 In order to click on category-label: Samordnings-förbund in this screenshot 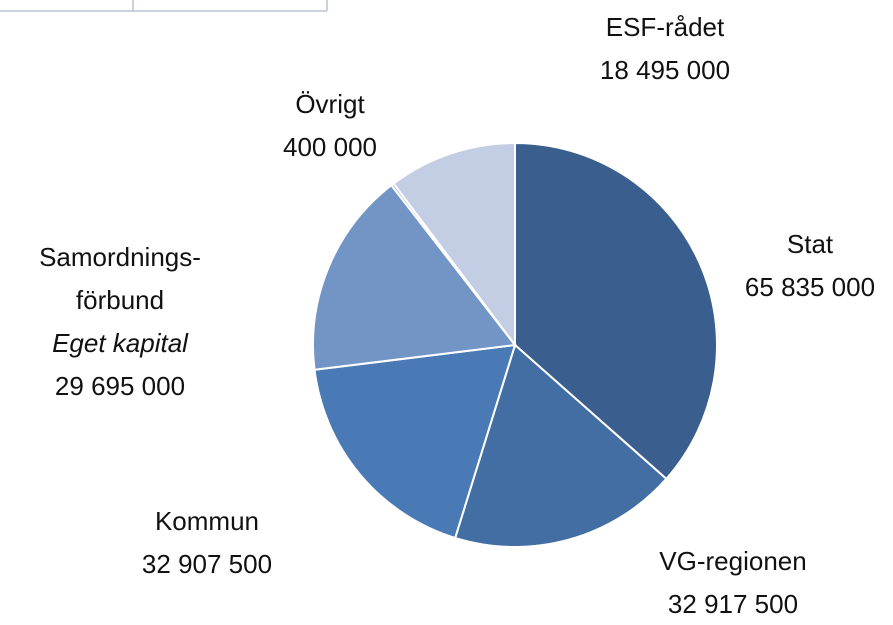, I will do `click(120, 278)`.